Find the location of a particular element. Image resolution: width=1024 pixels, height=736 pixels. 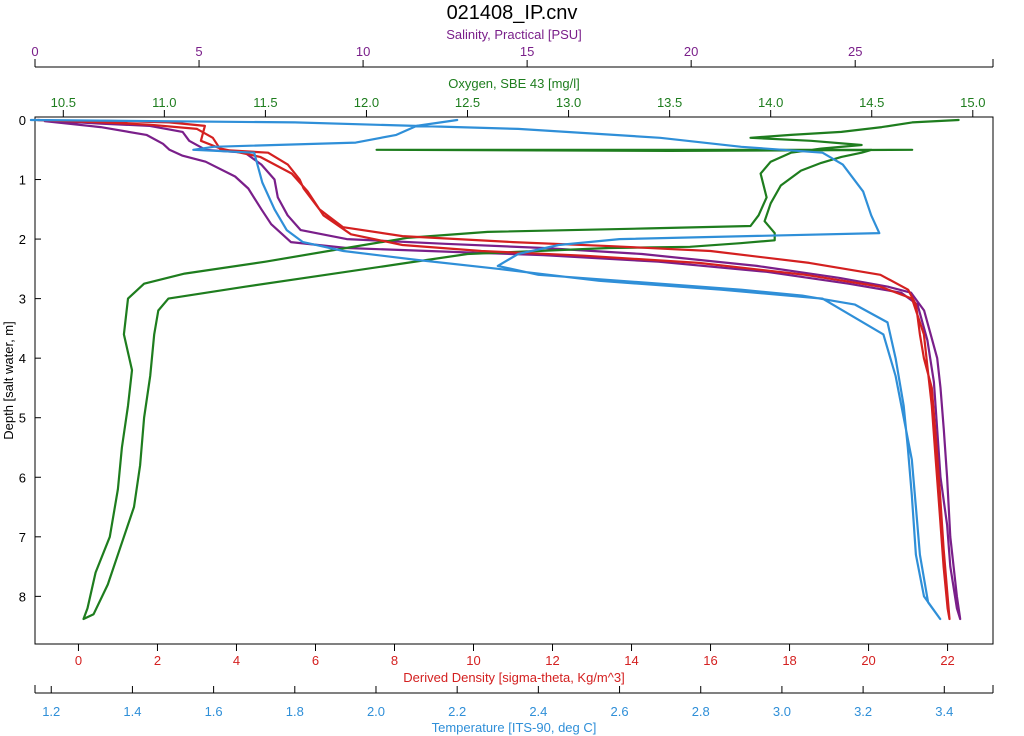

x-tick-label: 1.6 is located at coordinates (214, 711).